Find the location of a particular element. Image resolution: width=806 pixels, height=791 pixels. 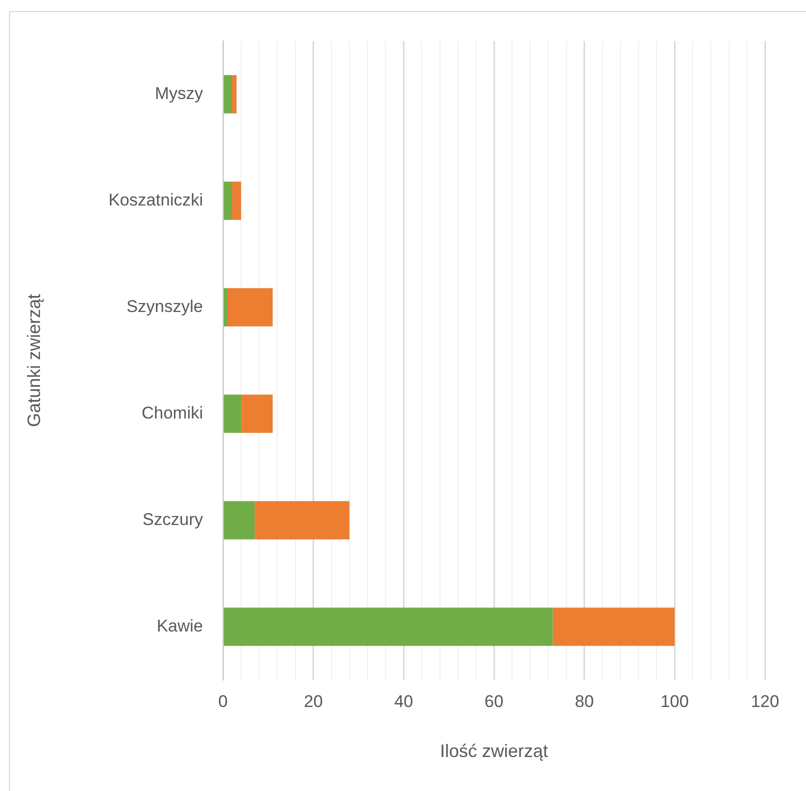

x-tick-label: 100 is located at coordinates (674, 701).